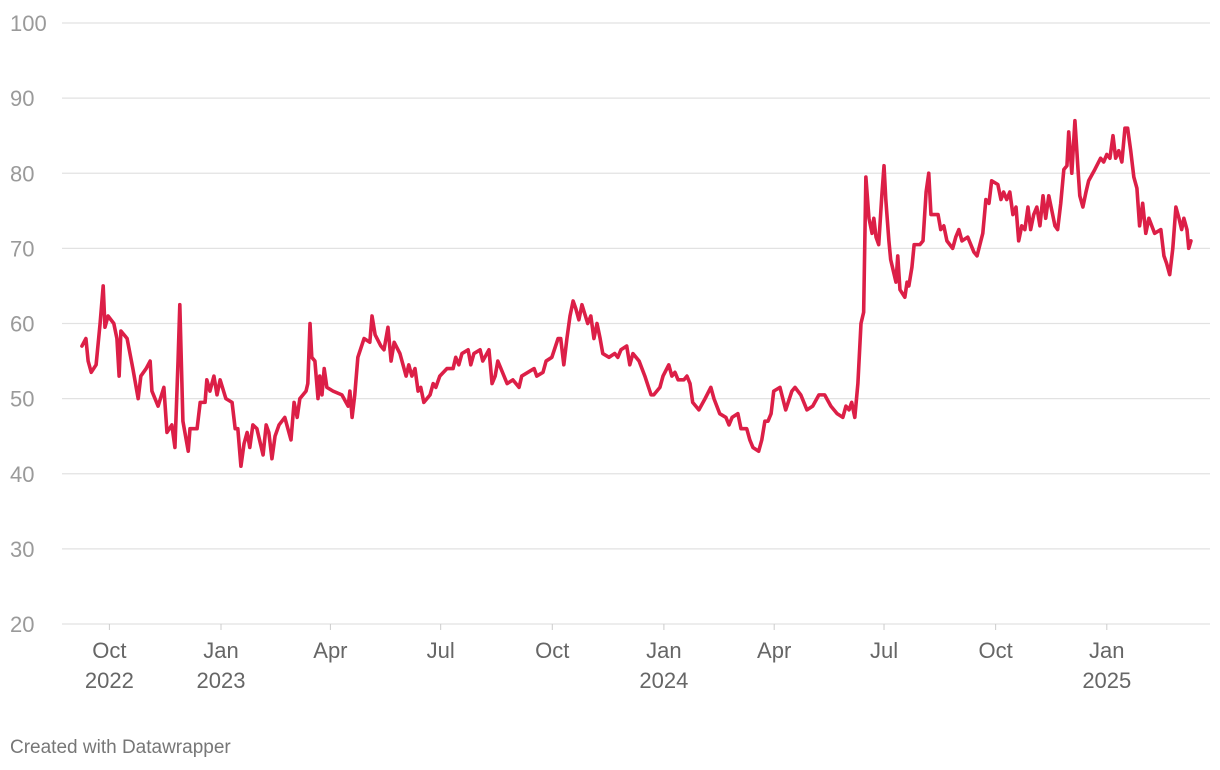 The height and width of the screenshot is (770, 1220). Describe the element at coordinates (1106, 680) in the screenshot. I see `x-tick-year: 2025` at that location.